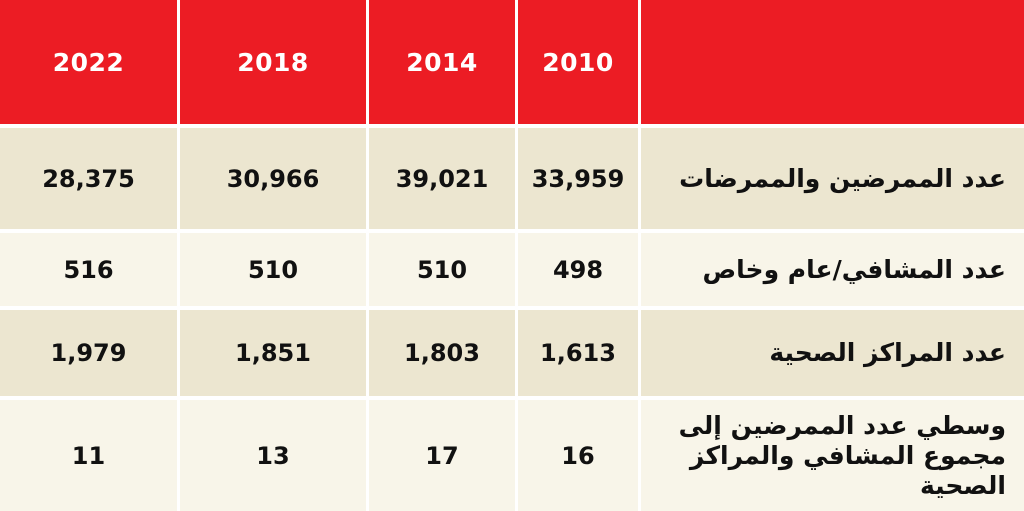 The height and width of the screenshot is (511, 1024). Describe the element at coordinates (442, 62) in the screenshot. I see `header-year-2014: 2014` at that location.